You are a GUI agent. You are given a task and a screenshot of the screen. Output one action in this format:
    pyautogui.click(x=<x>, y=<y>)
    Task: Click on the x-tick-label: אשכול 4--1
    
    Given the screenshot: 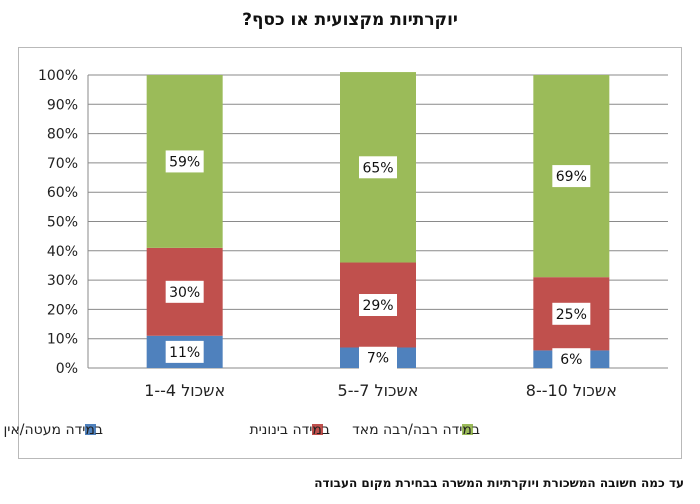 What is the action you would take?
    pyautogui.click(x=184, y=390)
    